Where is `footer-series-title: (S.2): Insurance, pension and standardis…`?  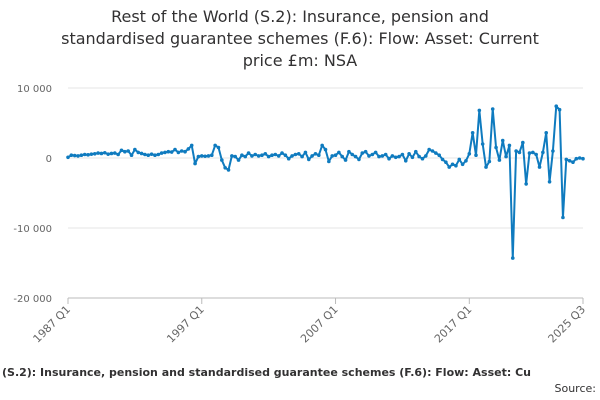
footer-series-title: (S.2): Insurance, pension and standardis… is located at coordinates (266, 372).